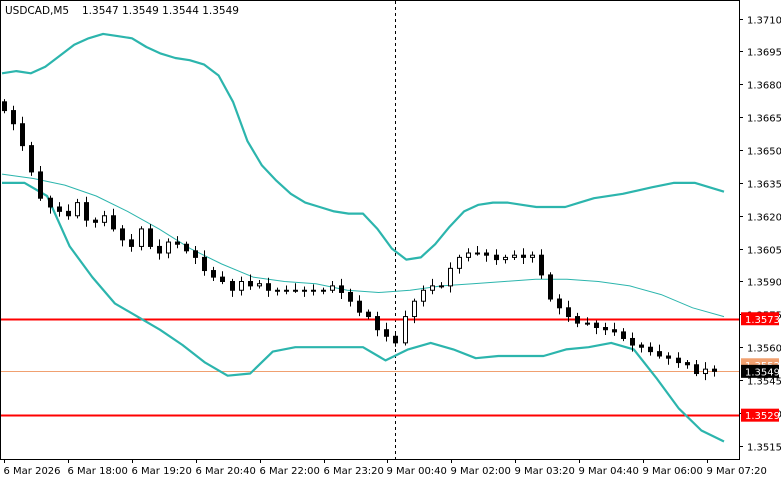  What do you see at coordinates (609, 471) in the screenshot?
I see `x-tick-label: 9 Mar 04:40` at bounding box center [609, 471].